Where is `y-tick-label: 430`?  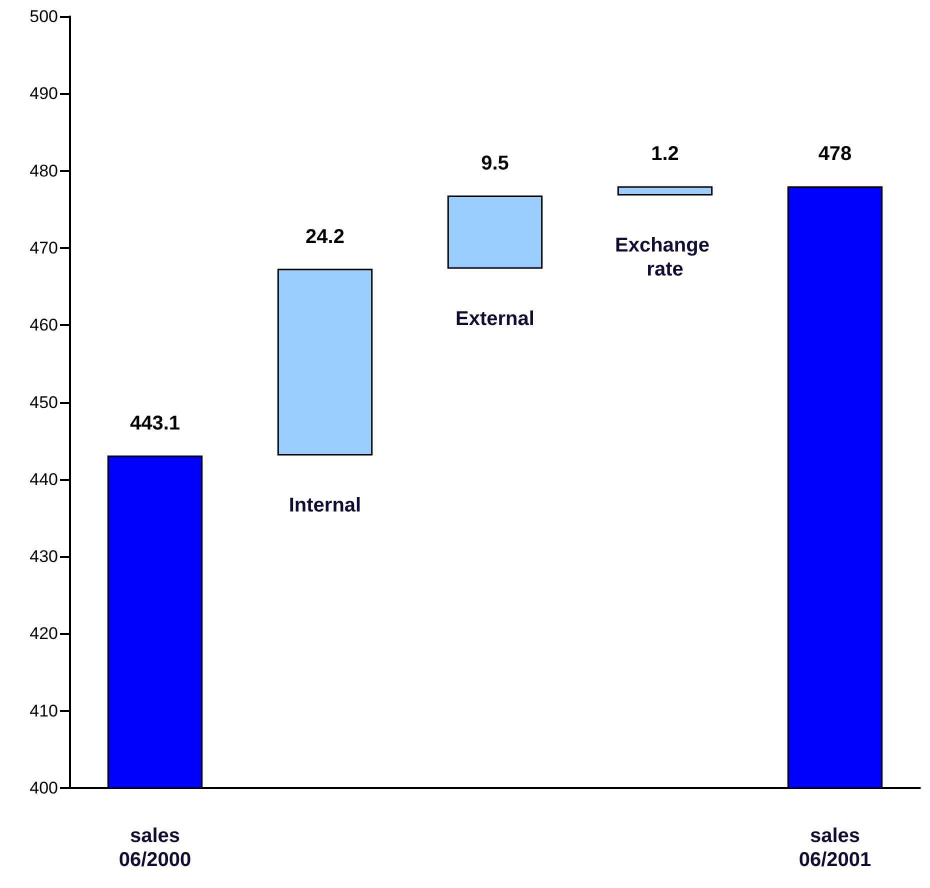 y-tick-label: 430 is located at coordinates (44, 556).